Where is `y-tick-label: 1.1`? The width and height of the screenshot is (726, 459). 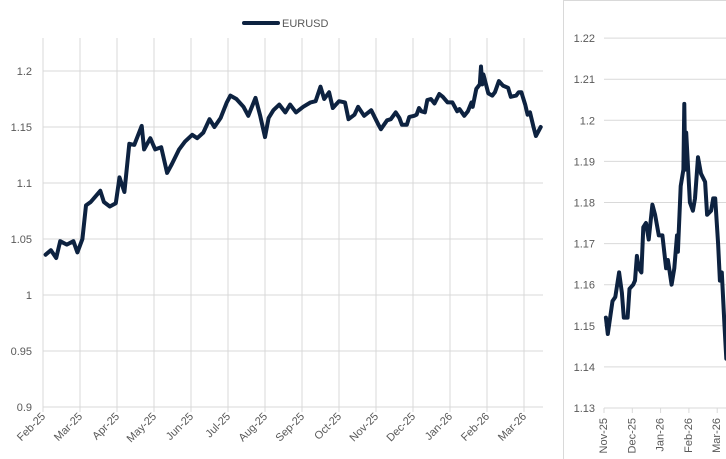
y-tick-label: 1.1 is located at coordinates (24, 184).